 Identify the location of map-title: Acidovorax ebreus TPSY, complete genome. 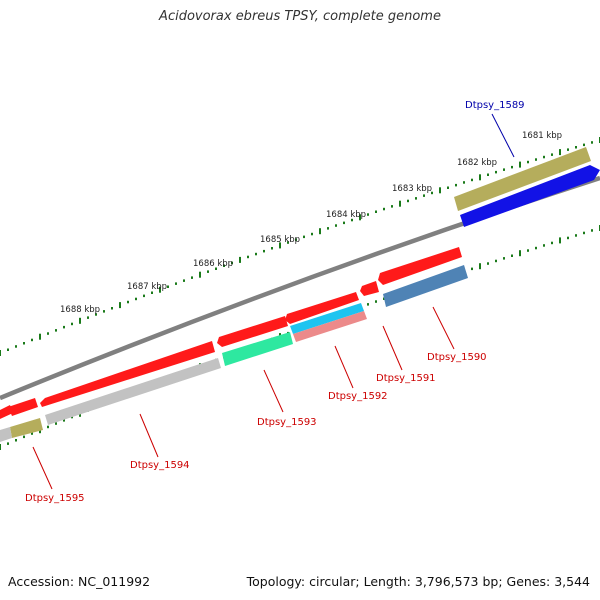
(300, 16).